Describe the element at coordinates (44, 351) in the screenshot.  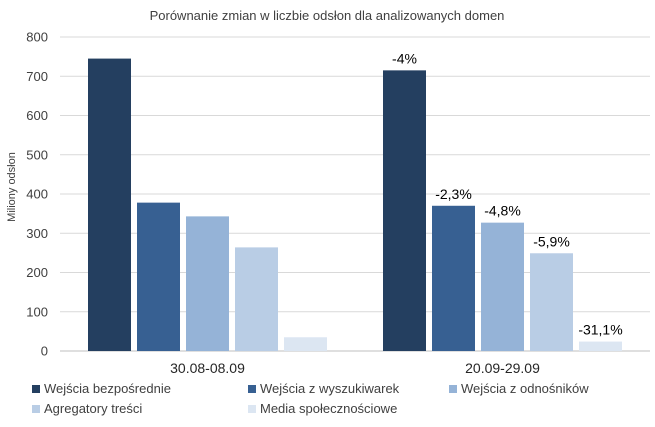
I see `y-tick-label: 0` at that location.